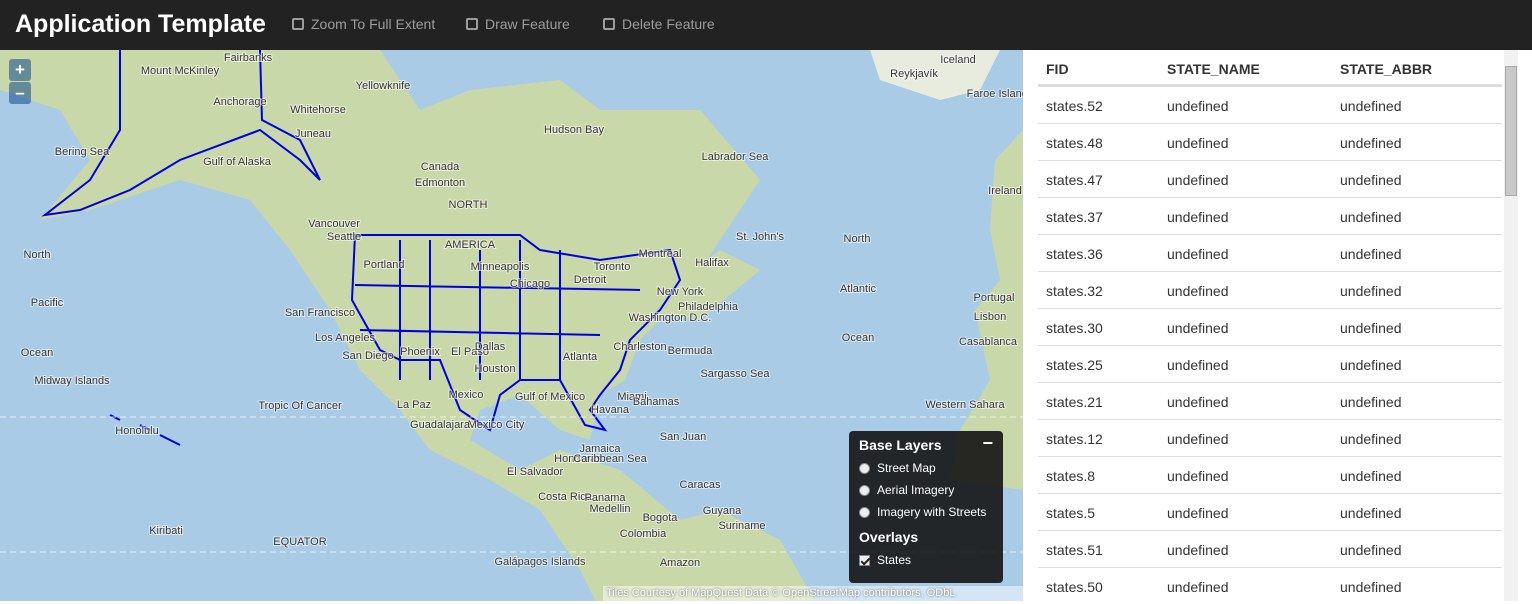  I want to click on table-row: states.8 undefined undefined, so click(1270, 474).